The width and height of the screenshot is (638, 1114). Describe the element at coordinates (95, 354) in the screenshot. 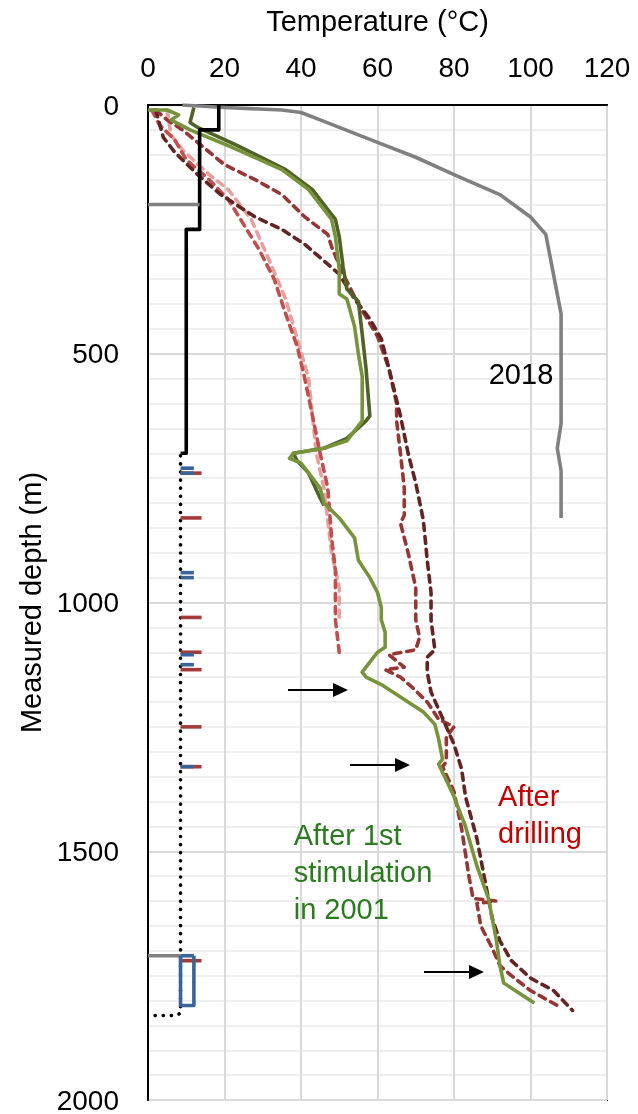

I see `y-tick-label: 500` at that location.